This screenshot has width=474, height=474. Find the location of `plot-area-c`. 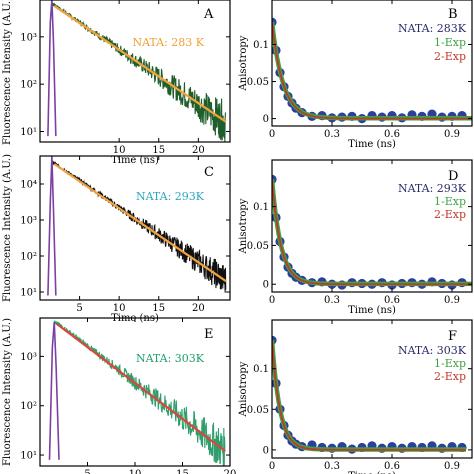

plot-area-c is located at coordinates (137, 226).